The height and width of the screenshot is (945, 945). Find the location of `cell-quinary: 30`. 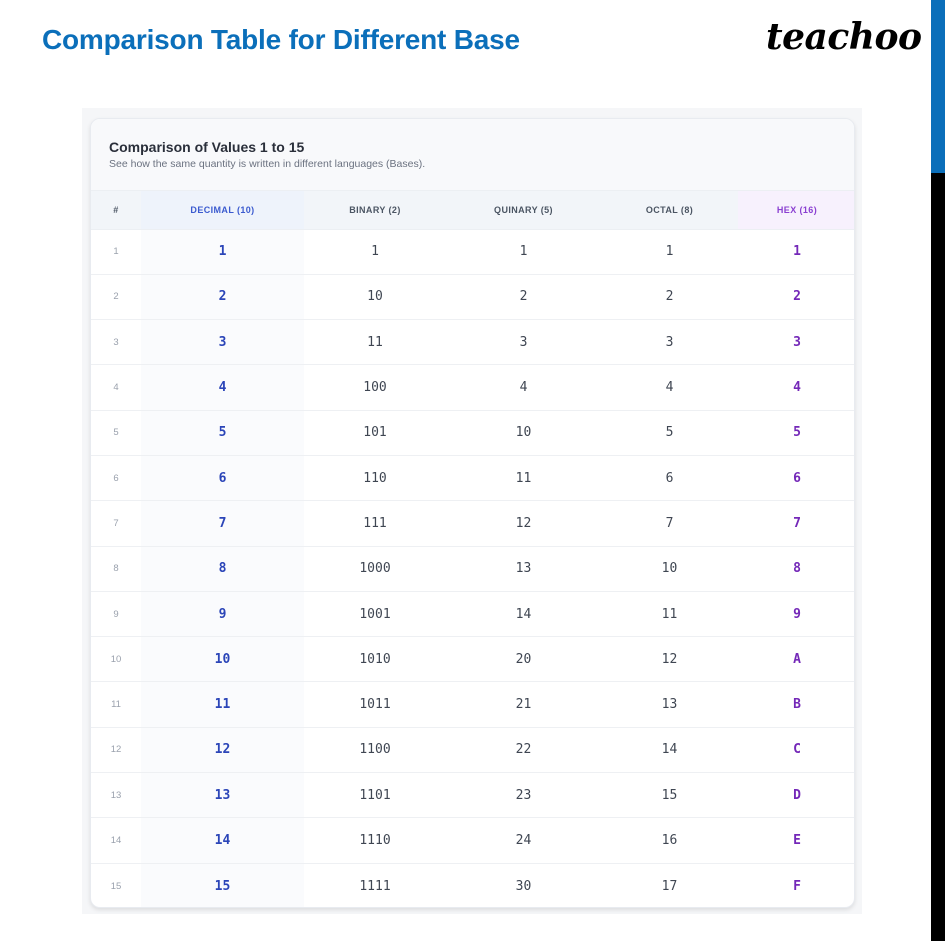

cell-quinary: 30 is located at coordinates (523, 886).